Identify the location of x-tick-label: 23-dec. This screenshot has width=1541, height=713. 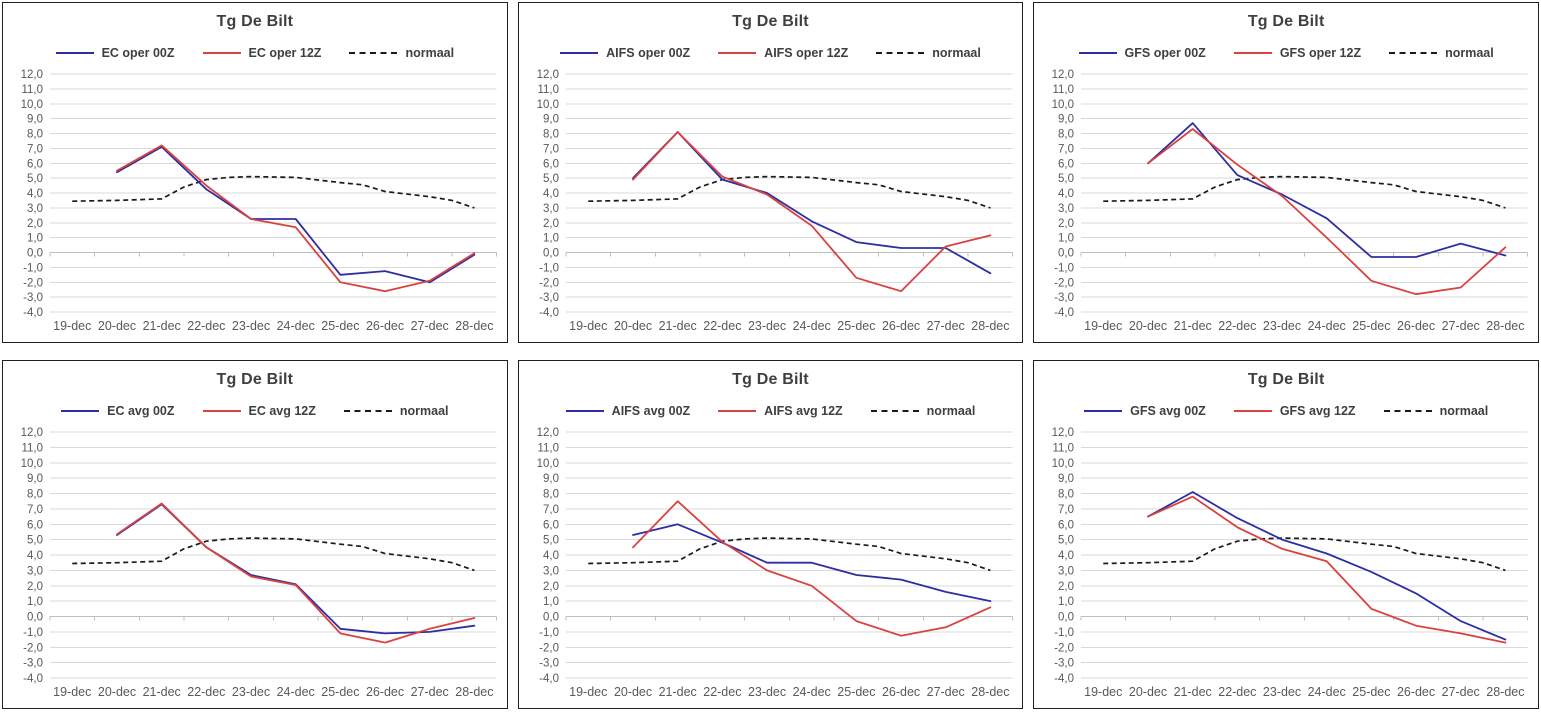
(767, 692).